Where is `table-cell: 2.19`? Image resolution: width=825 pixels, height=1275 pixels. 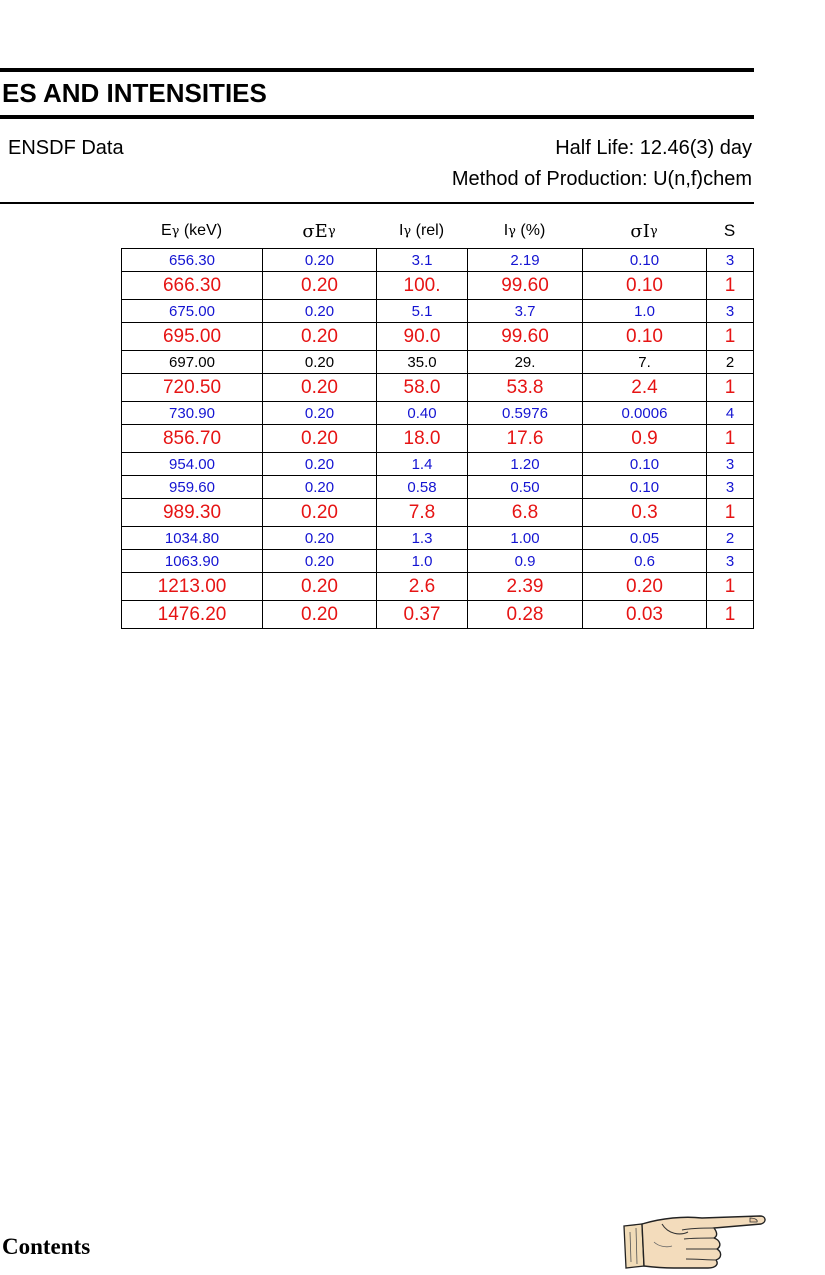 table-cell: 2.19 is located at coordinates (525, 260).